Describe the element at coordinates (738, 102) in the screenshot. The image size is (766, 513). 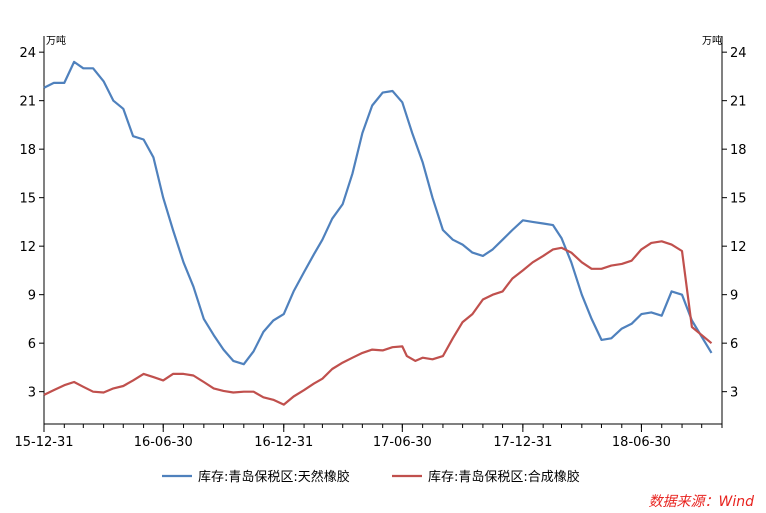
I see `right-y-tick-label: 21` at that location.